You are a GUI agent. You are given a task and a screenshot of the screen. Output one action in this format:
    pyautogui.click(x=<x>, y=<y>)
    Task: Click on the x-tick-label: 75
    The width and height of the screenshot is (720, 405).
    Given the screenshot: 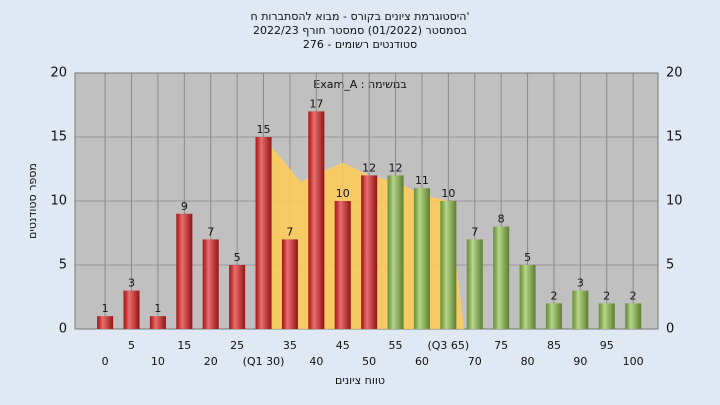 What is the action you would take?
    pyautogui.click(x=501, y=345)
    